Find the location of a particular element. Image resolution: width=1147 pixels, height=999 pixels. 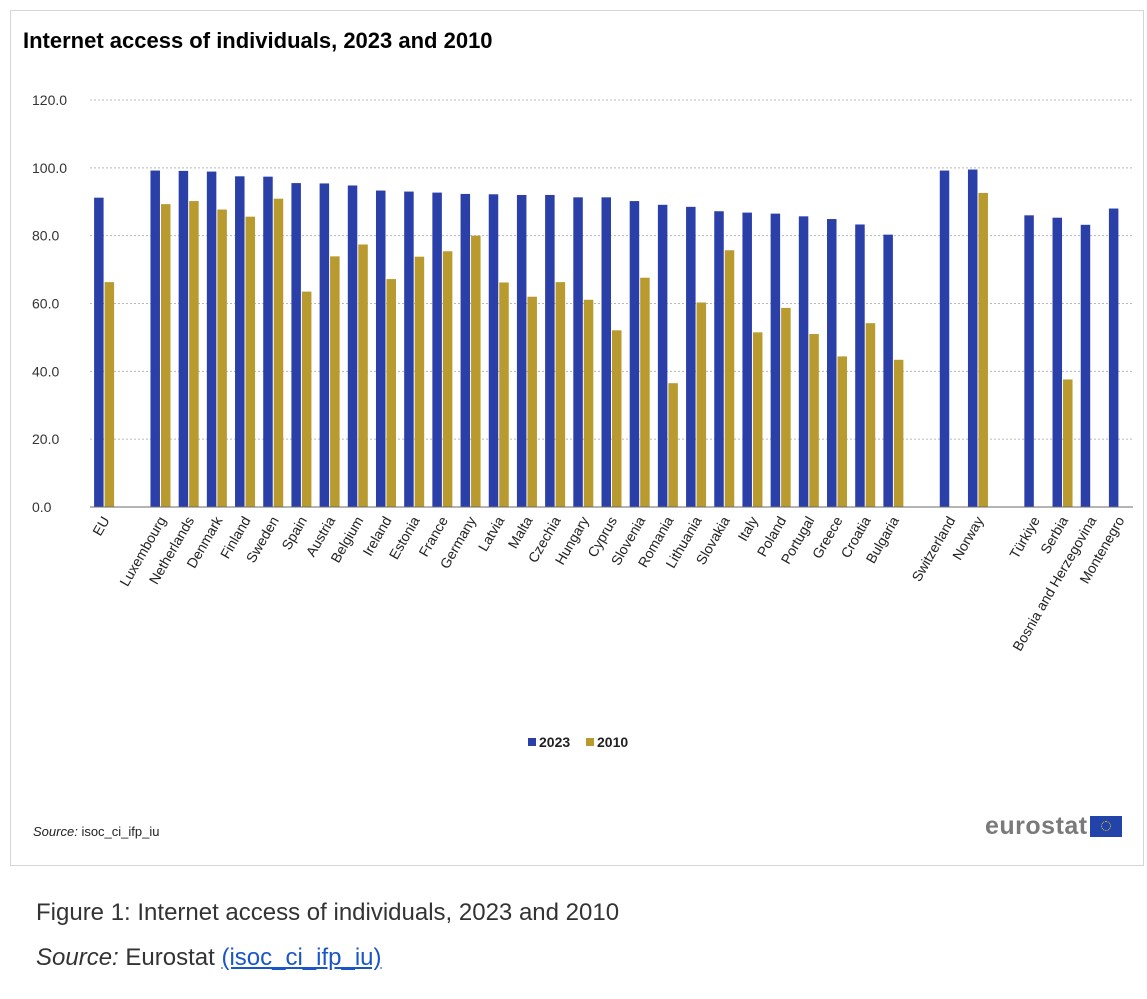

category-label: Switzerland is located at coordinates (933, 549).